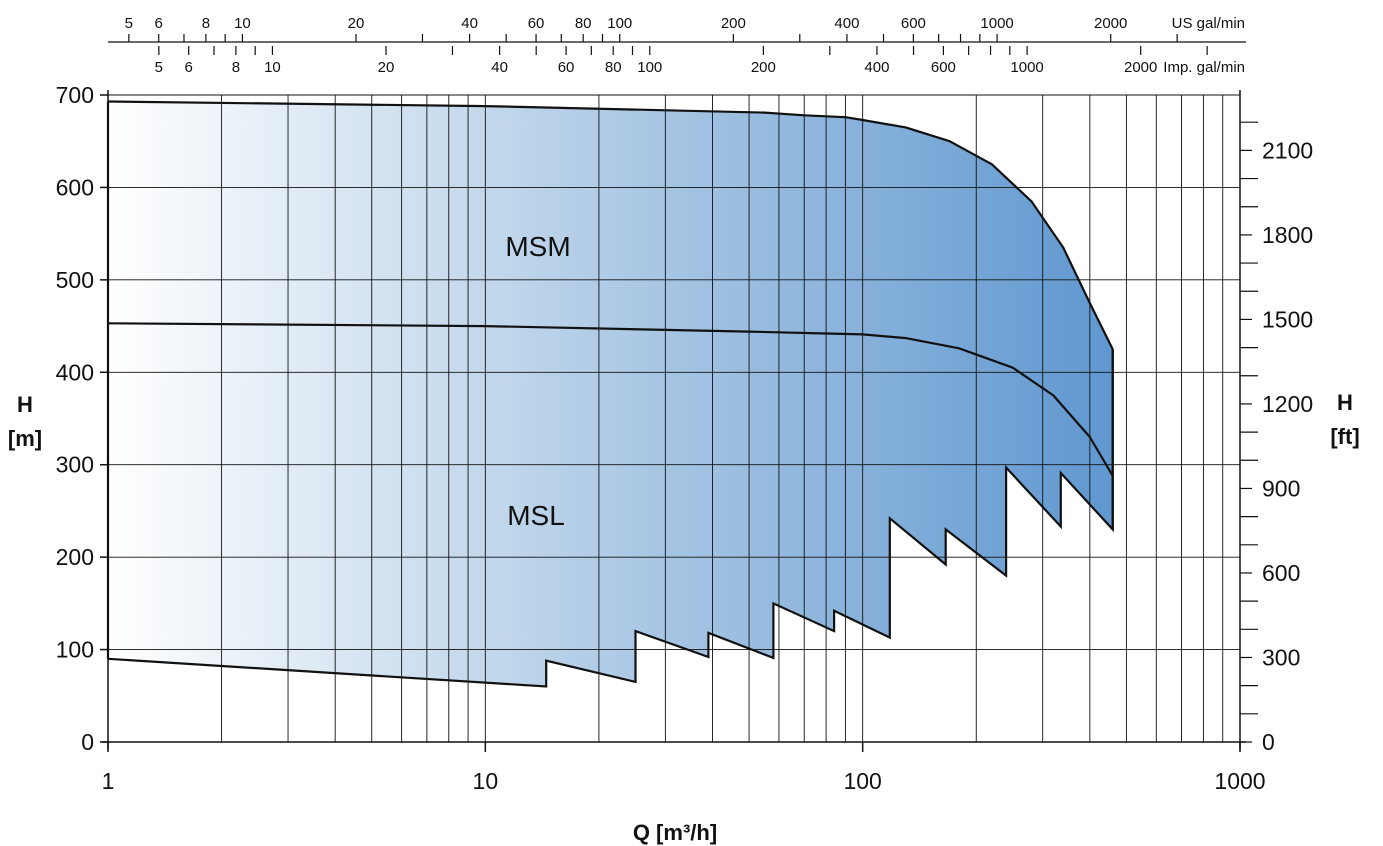  I want to click on ft-tick-label: 900, so click(1281, 488).